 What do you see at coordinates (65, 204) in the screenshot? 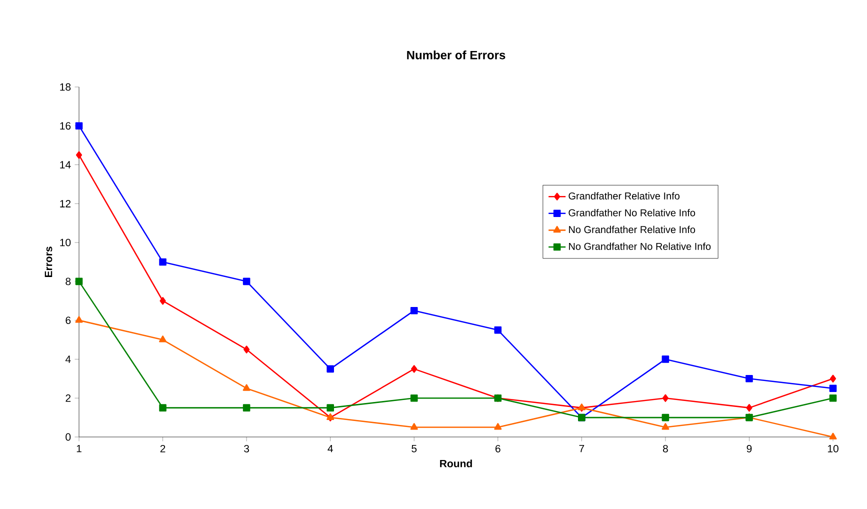
I see `y-tick-label: 12` at bounding box center [65, 204].